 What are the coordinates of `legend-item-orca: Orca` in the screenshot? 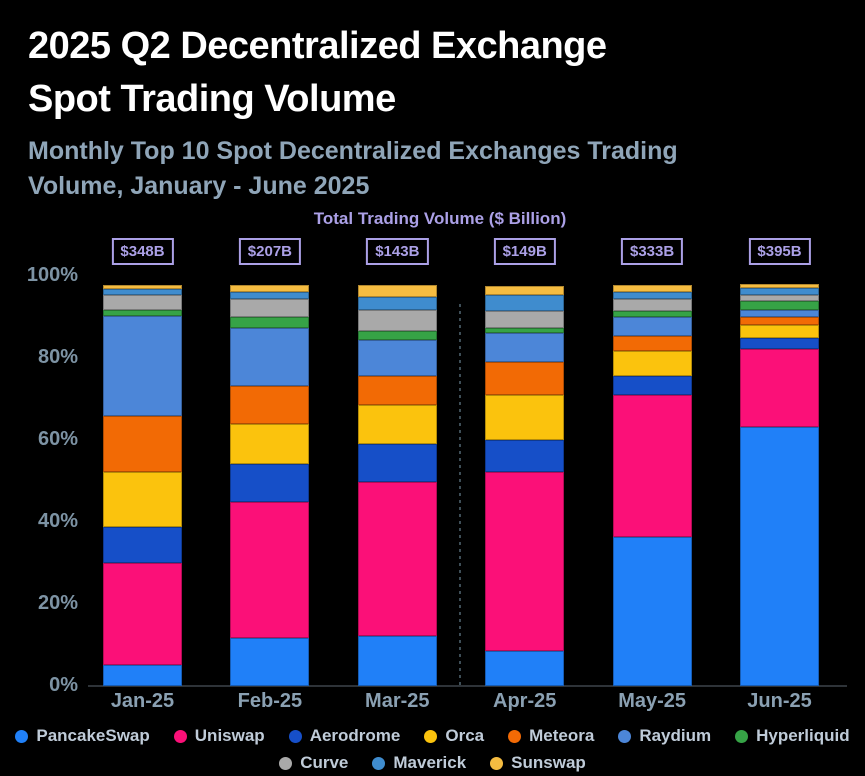 It's located at (454, 736).